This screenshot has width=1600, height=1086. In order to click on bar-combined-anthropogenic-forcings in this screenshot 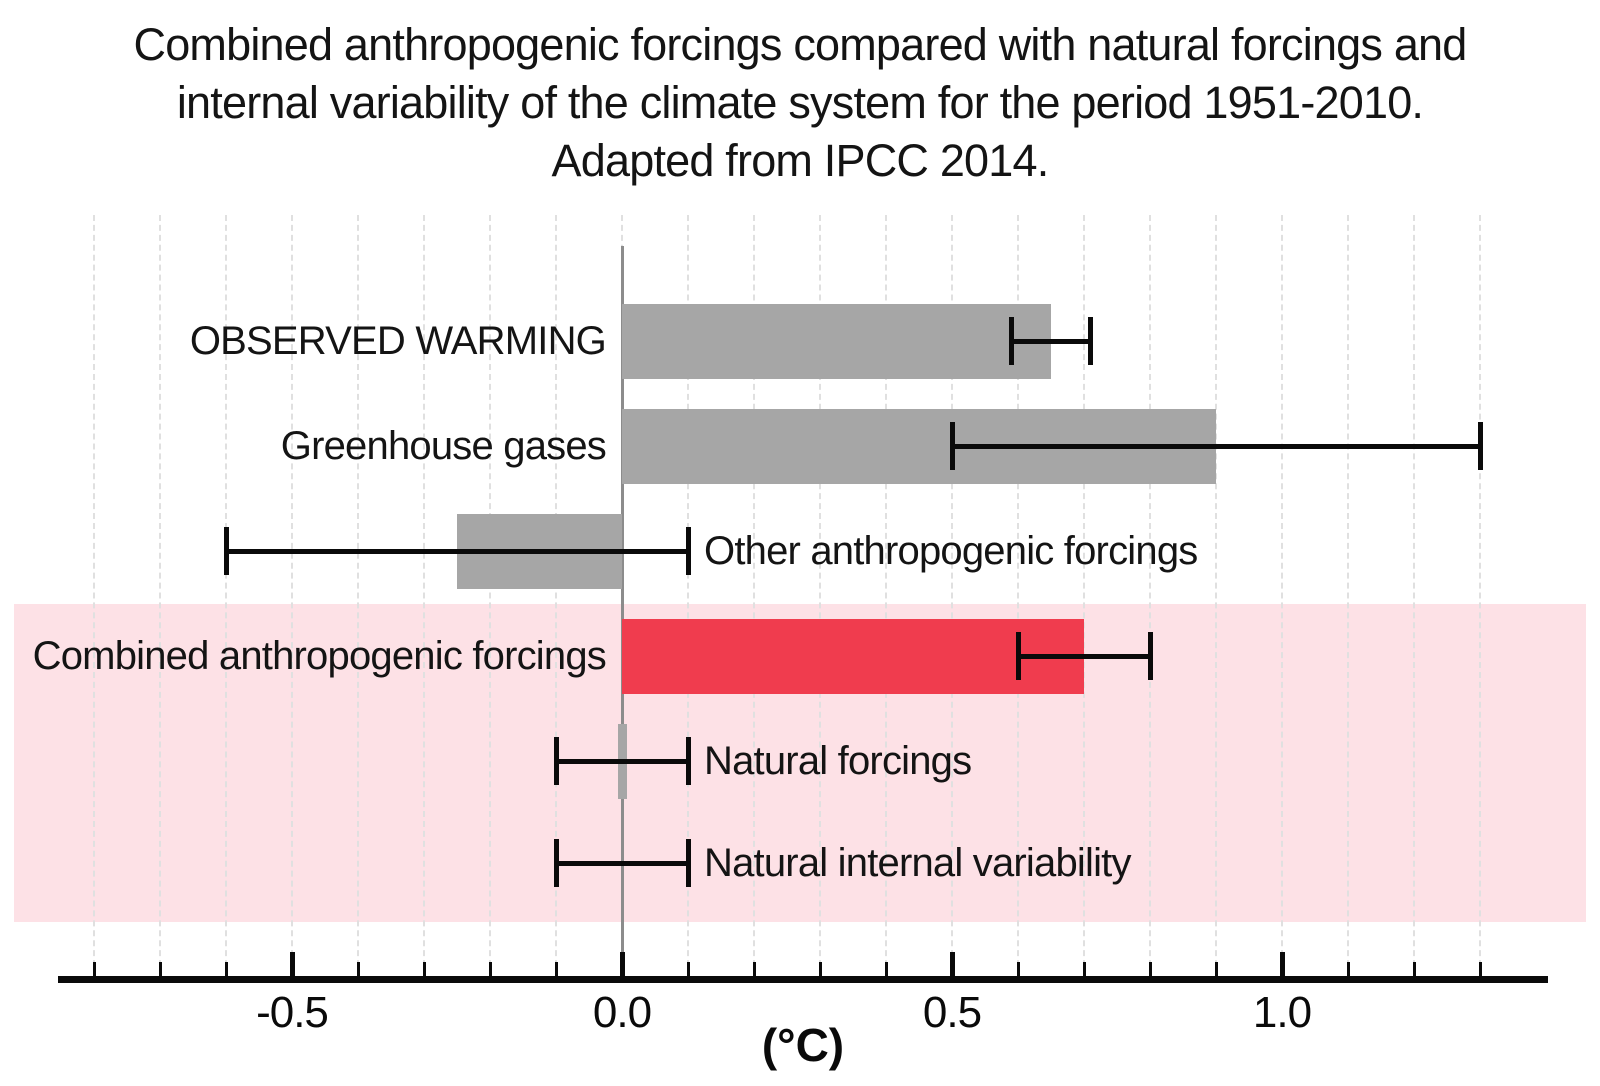, I will do `click(853, 656)`.